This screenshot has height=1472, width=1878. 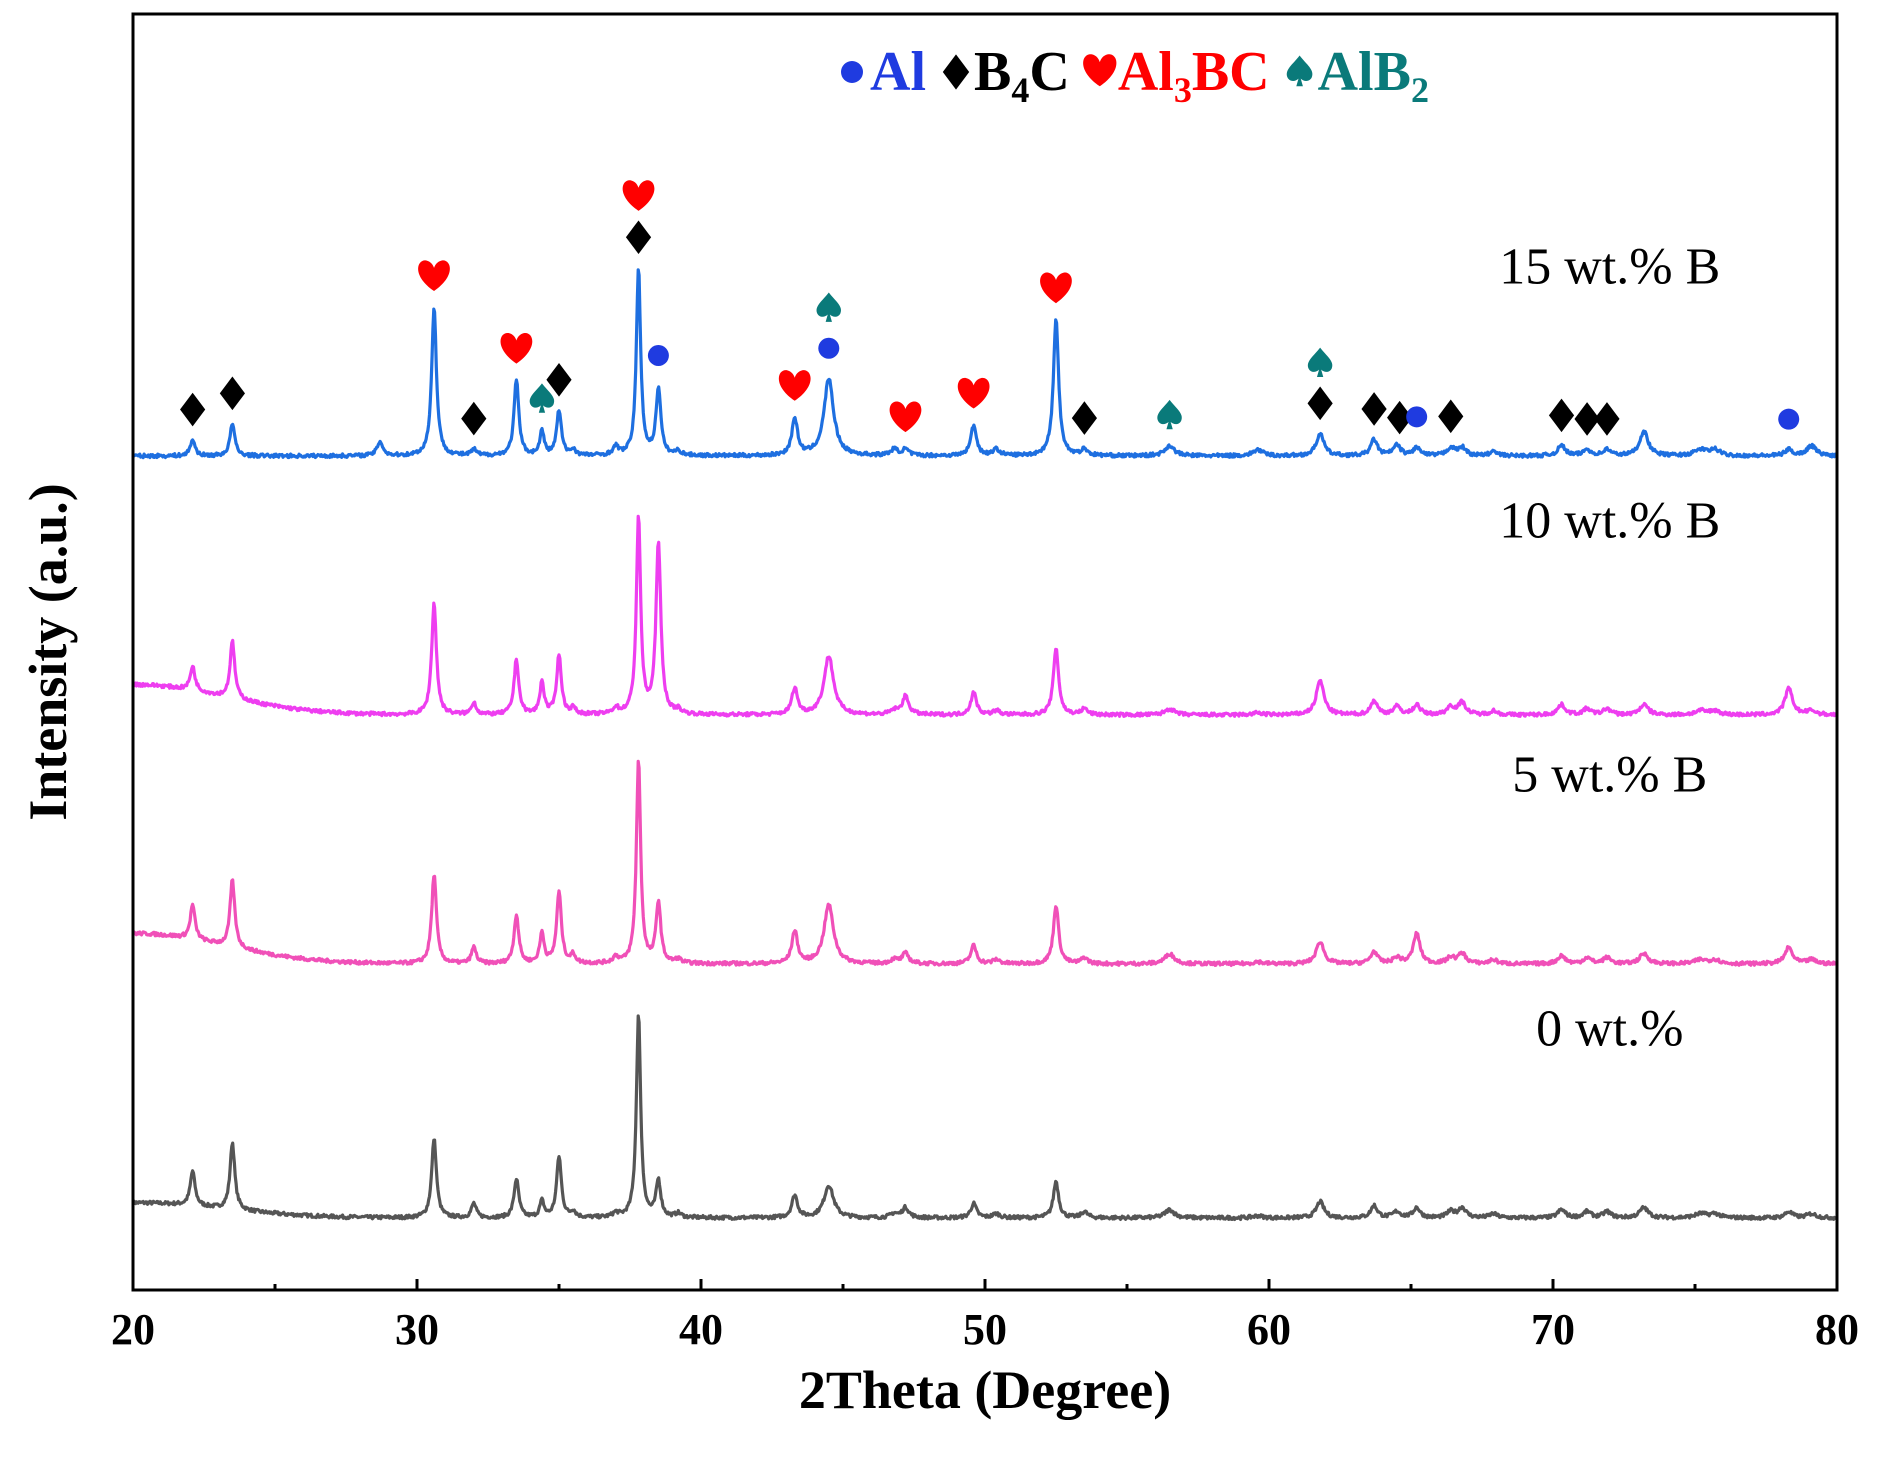 I want to click on x-axis-title: 2Theta (Degree), so click(x=985, y=1390).